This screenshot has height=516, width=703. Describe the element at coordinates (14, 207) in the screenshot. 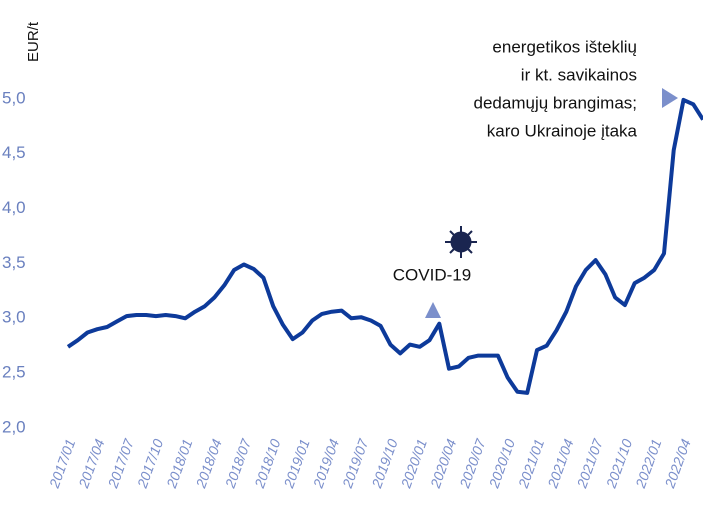

I see `y-tick-label: 4,0` at that location.